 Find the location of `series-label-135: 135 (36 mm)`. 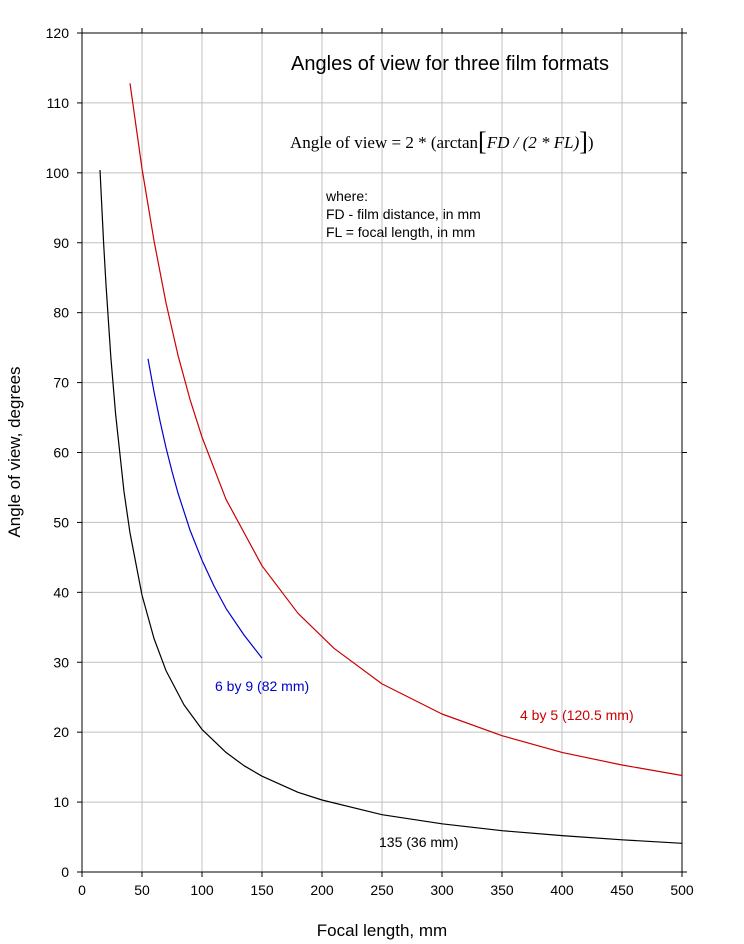

series-label-135: 135 (36 mm) is located at coordinates (418, 842).